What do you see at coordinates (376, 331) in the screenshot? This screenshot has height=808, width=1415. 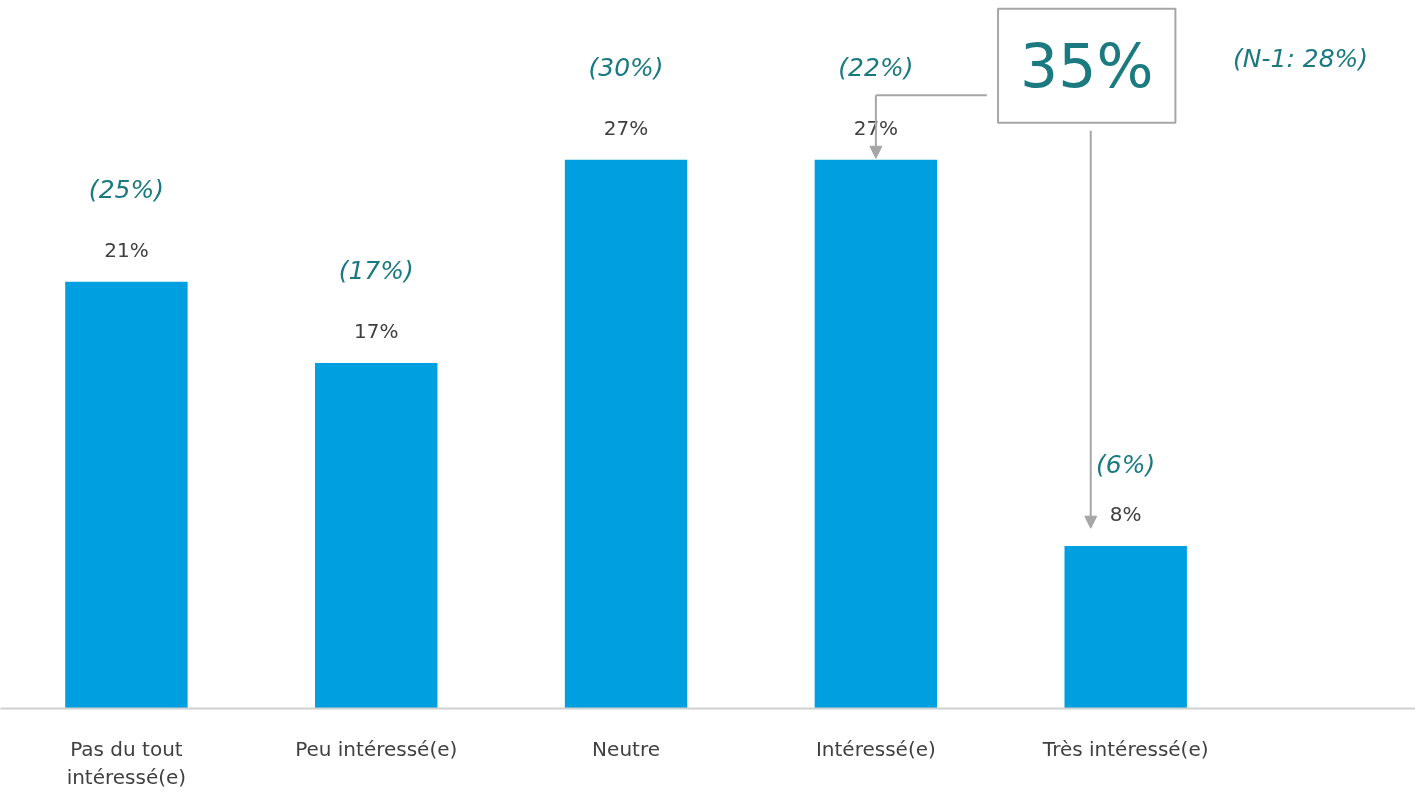 I see `data-label: 17%` at bounding box center [376, 331].